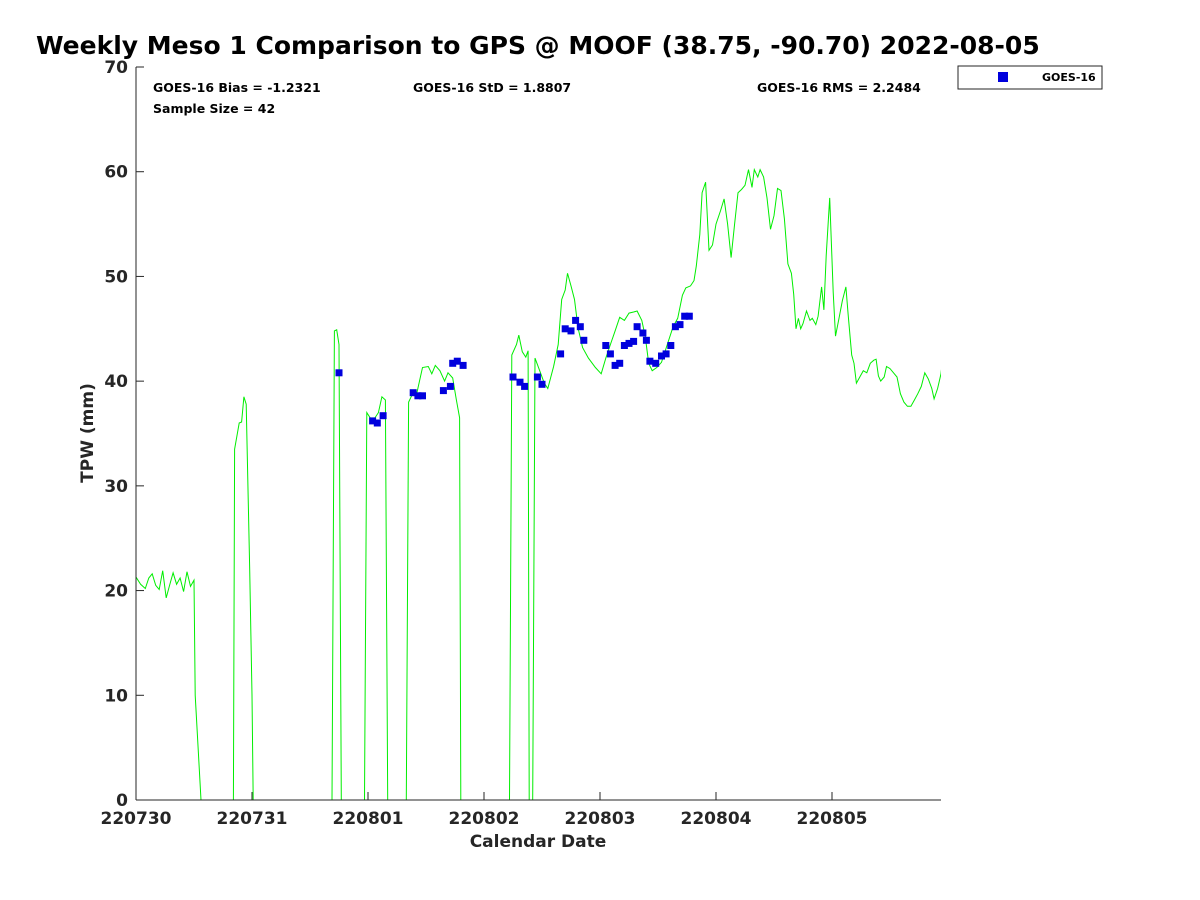  Describe the element at coordinates (600, 819) in the screenshot. I see `x-tick-label: 220803` at that location.